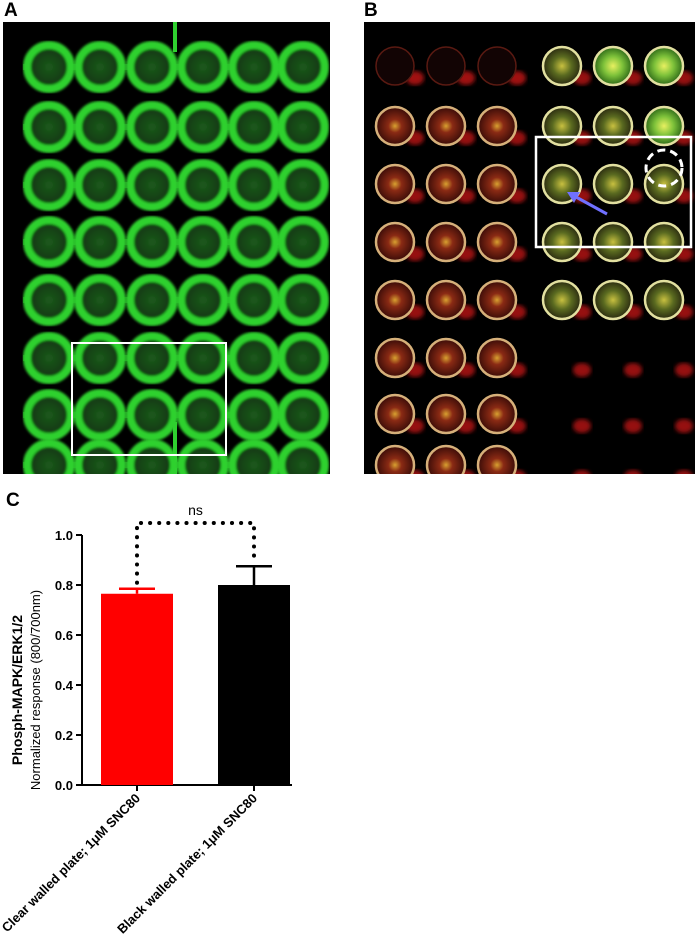 This screenshot has width=699, height=949. I want to click on significance-bracket, so click(195, 553).